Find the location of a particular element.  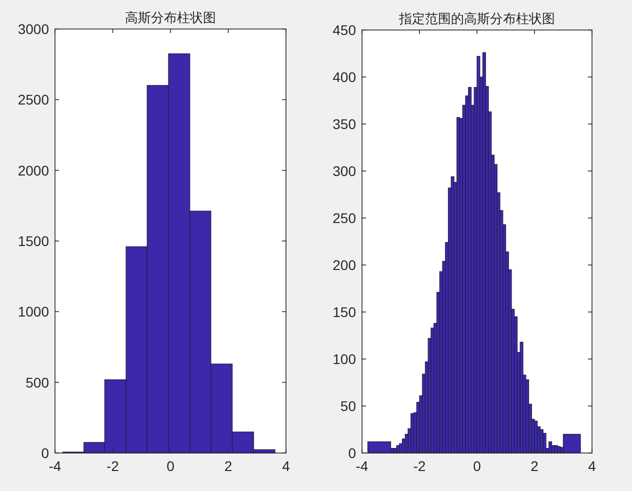

y-tick-label: 350 is located at coordinates (344, 124).